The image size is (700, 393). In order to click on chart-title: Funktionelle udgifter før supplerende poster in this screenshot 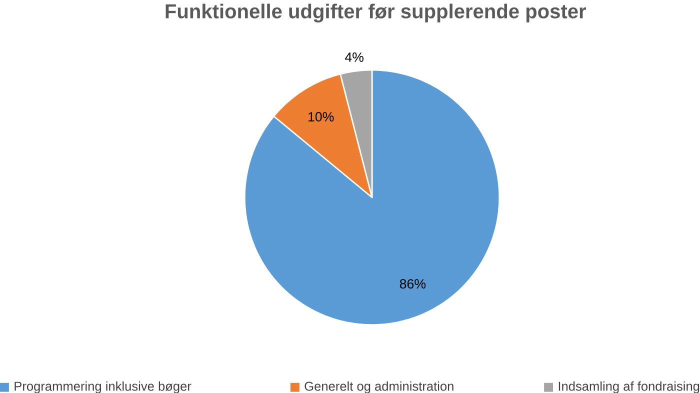, I will do `click(376, 13)`.